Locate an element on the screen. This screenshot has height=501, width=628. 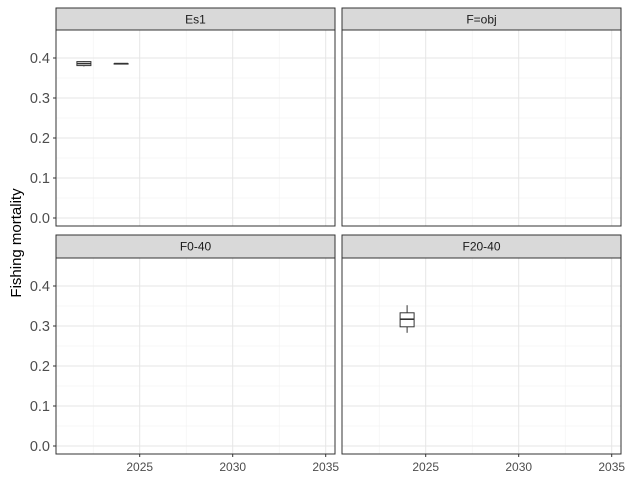
facet-strip-label: F0-40 is located at coordinates (196, 247).